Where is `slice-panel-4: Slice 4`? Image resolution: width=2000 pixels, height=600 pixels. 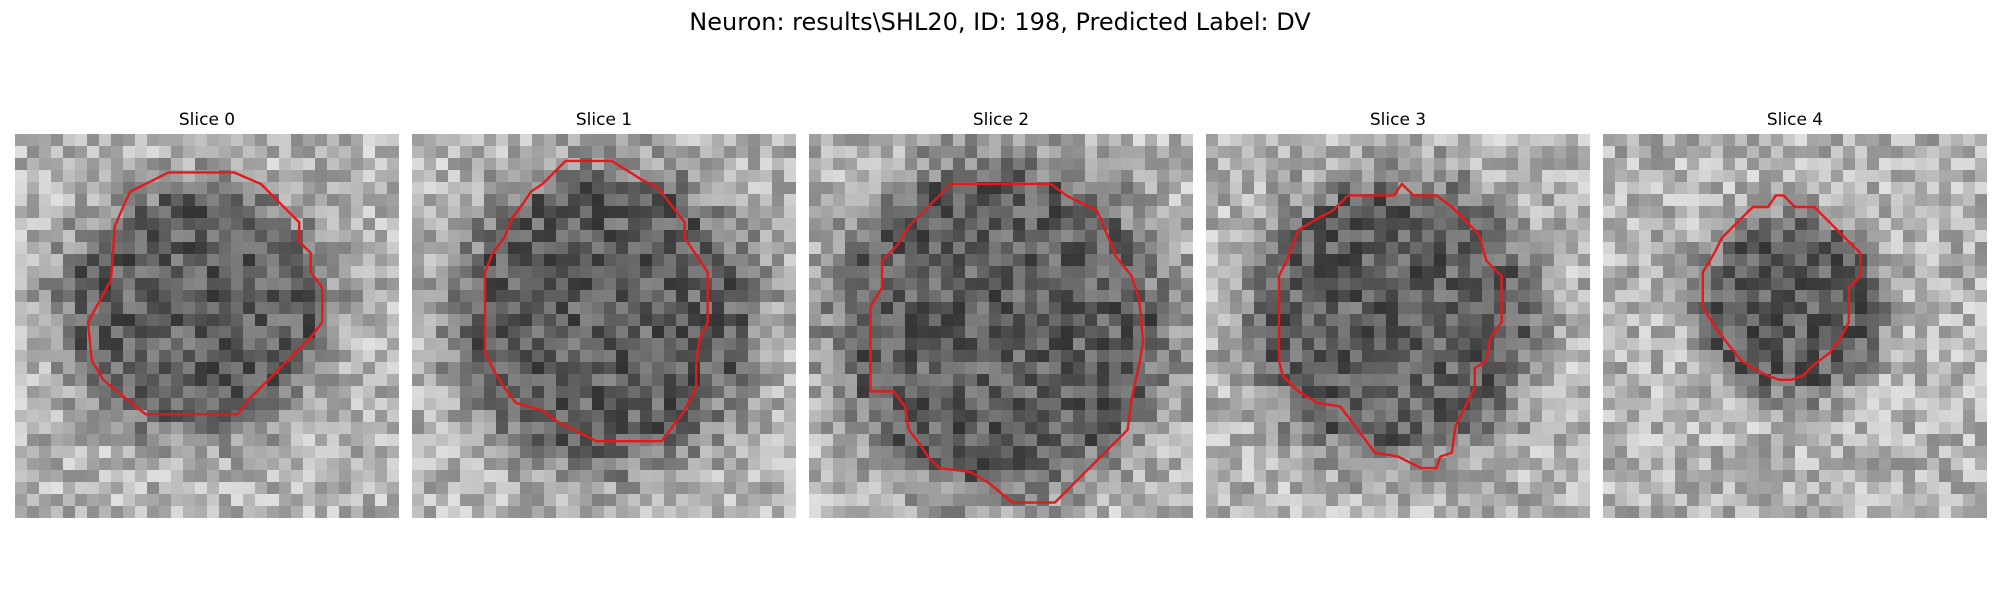
slice-panel-4: Slice 4 is located at coordinates (1795, 313).